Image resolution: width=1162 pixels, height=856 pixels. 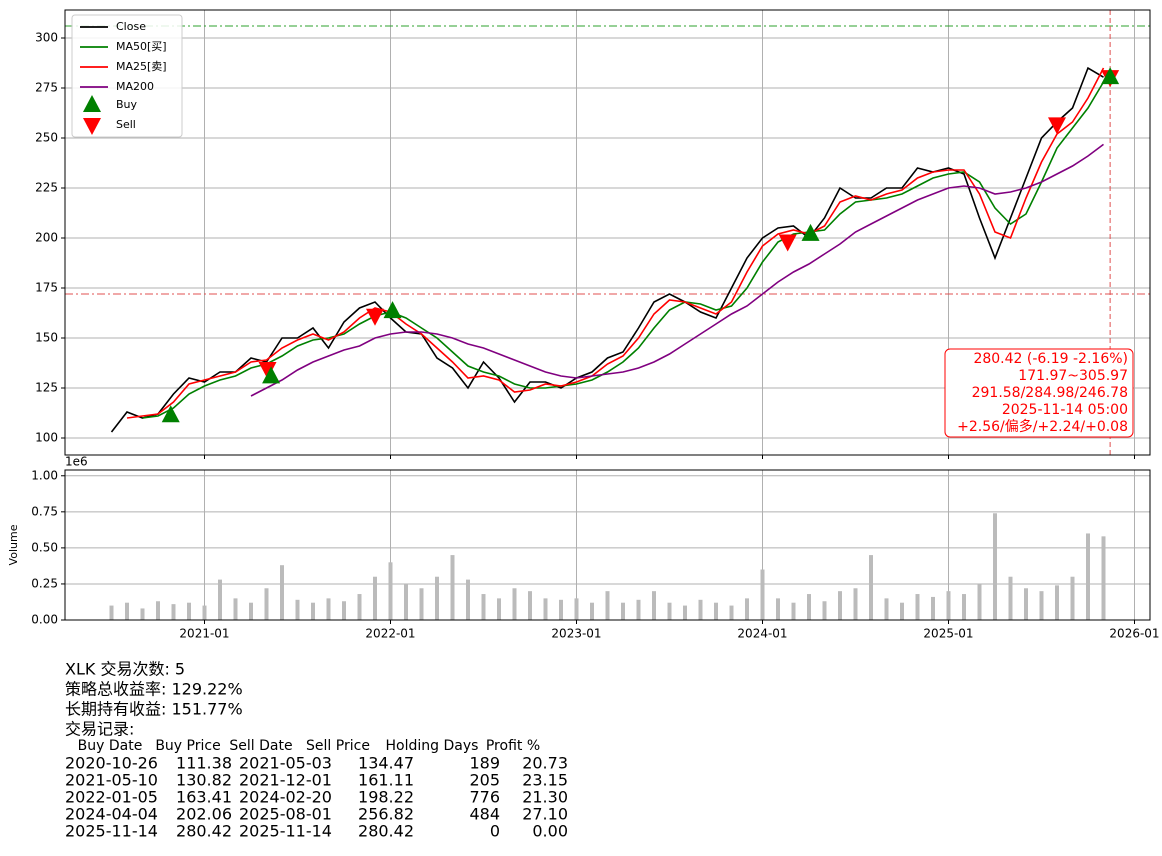 I want to click on table-cell: 776, so click(x=484, y=797).